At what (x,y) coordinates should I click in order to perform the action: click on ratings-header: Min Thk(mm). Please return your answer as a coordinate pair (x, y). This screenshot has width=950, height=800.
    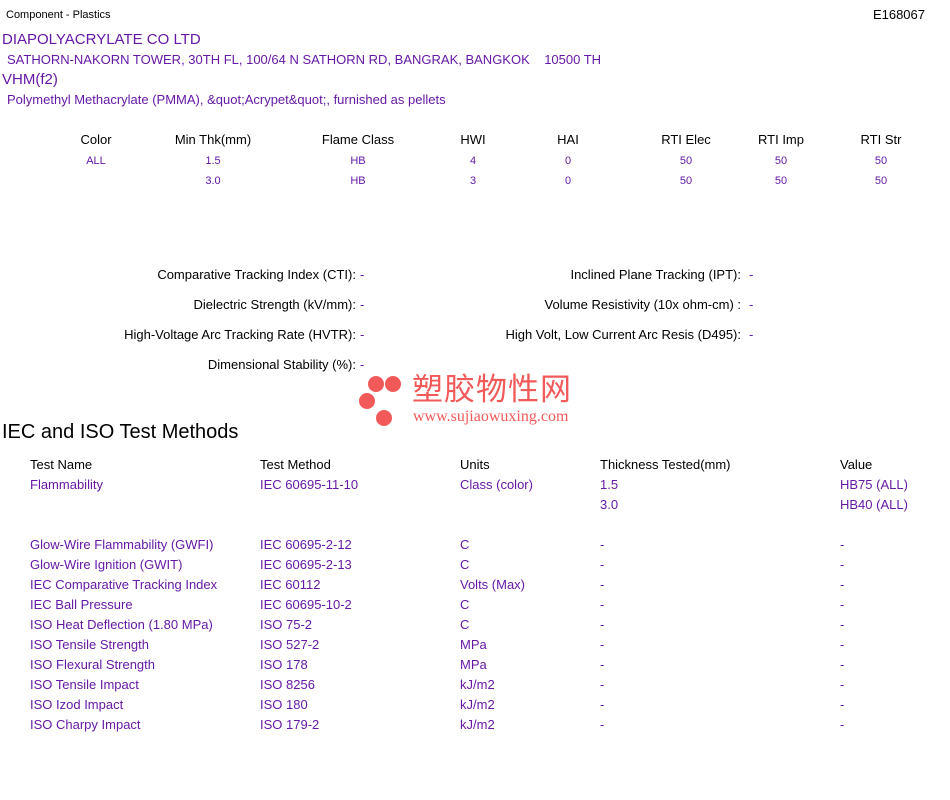
    Looking at the image, I should click on (213, 139).